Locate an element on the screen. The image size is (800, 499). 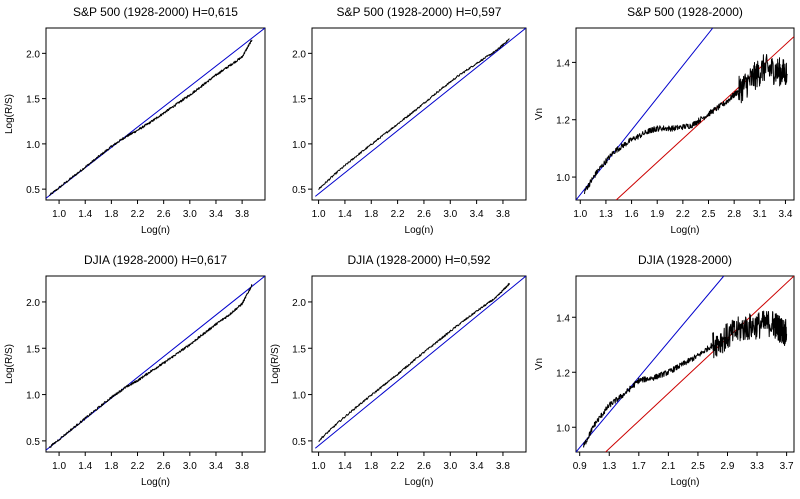
x-tick-label: 0.9 is located at coordinates (580, 466).